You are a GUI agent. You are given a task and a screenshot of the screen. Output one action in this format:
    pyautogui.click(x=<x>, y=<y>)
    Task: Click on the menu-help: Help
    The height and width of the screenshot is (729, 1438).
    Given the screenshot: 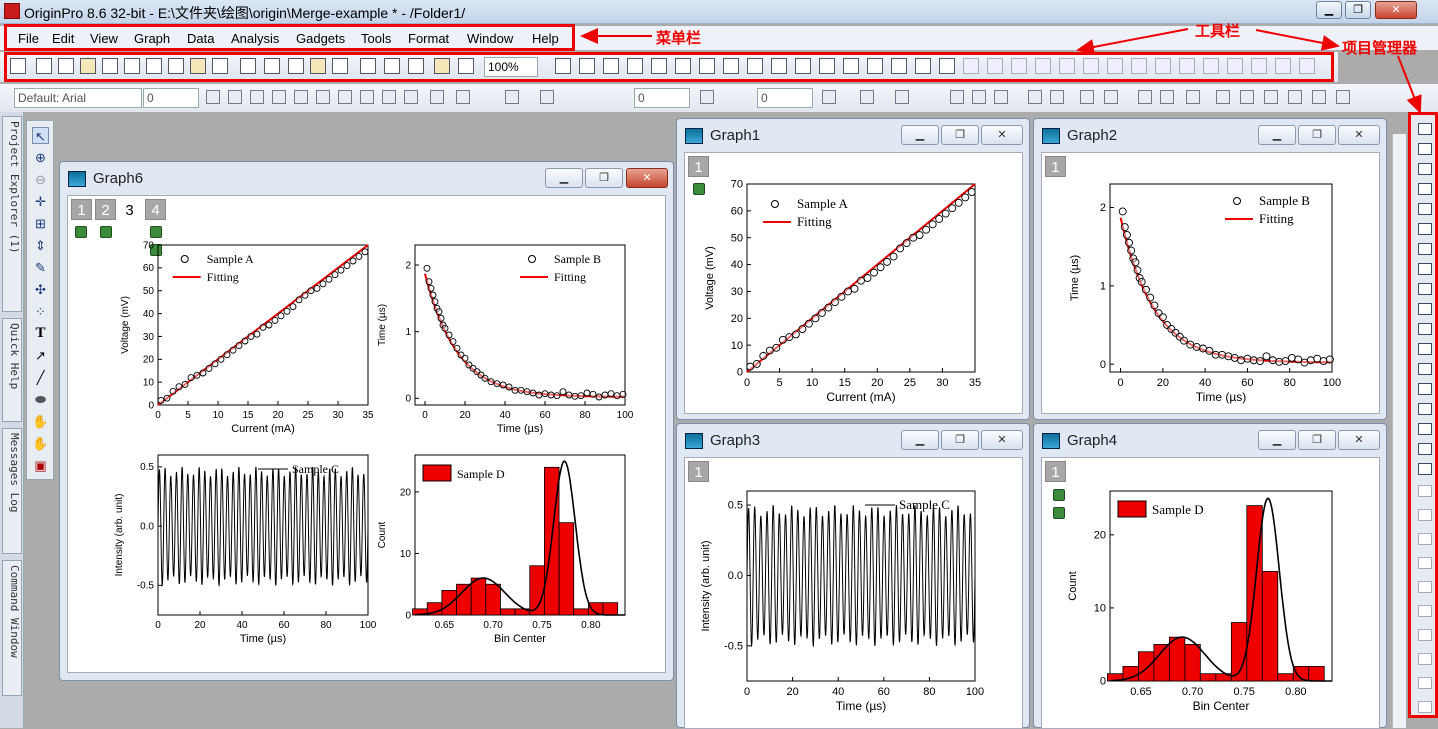 What is the action you would take?
    pyautogui.click(x=545, y=38)
    